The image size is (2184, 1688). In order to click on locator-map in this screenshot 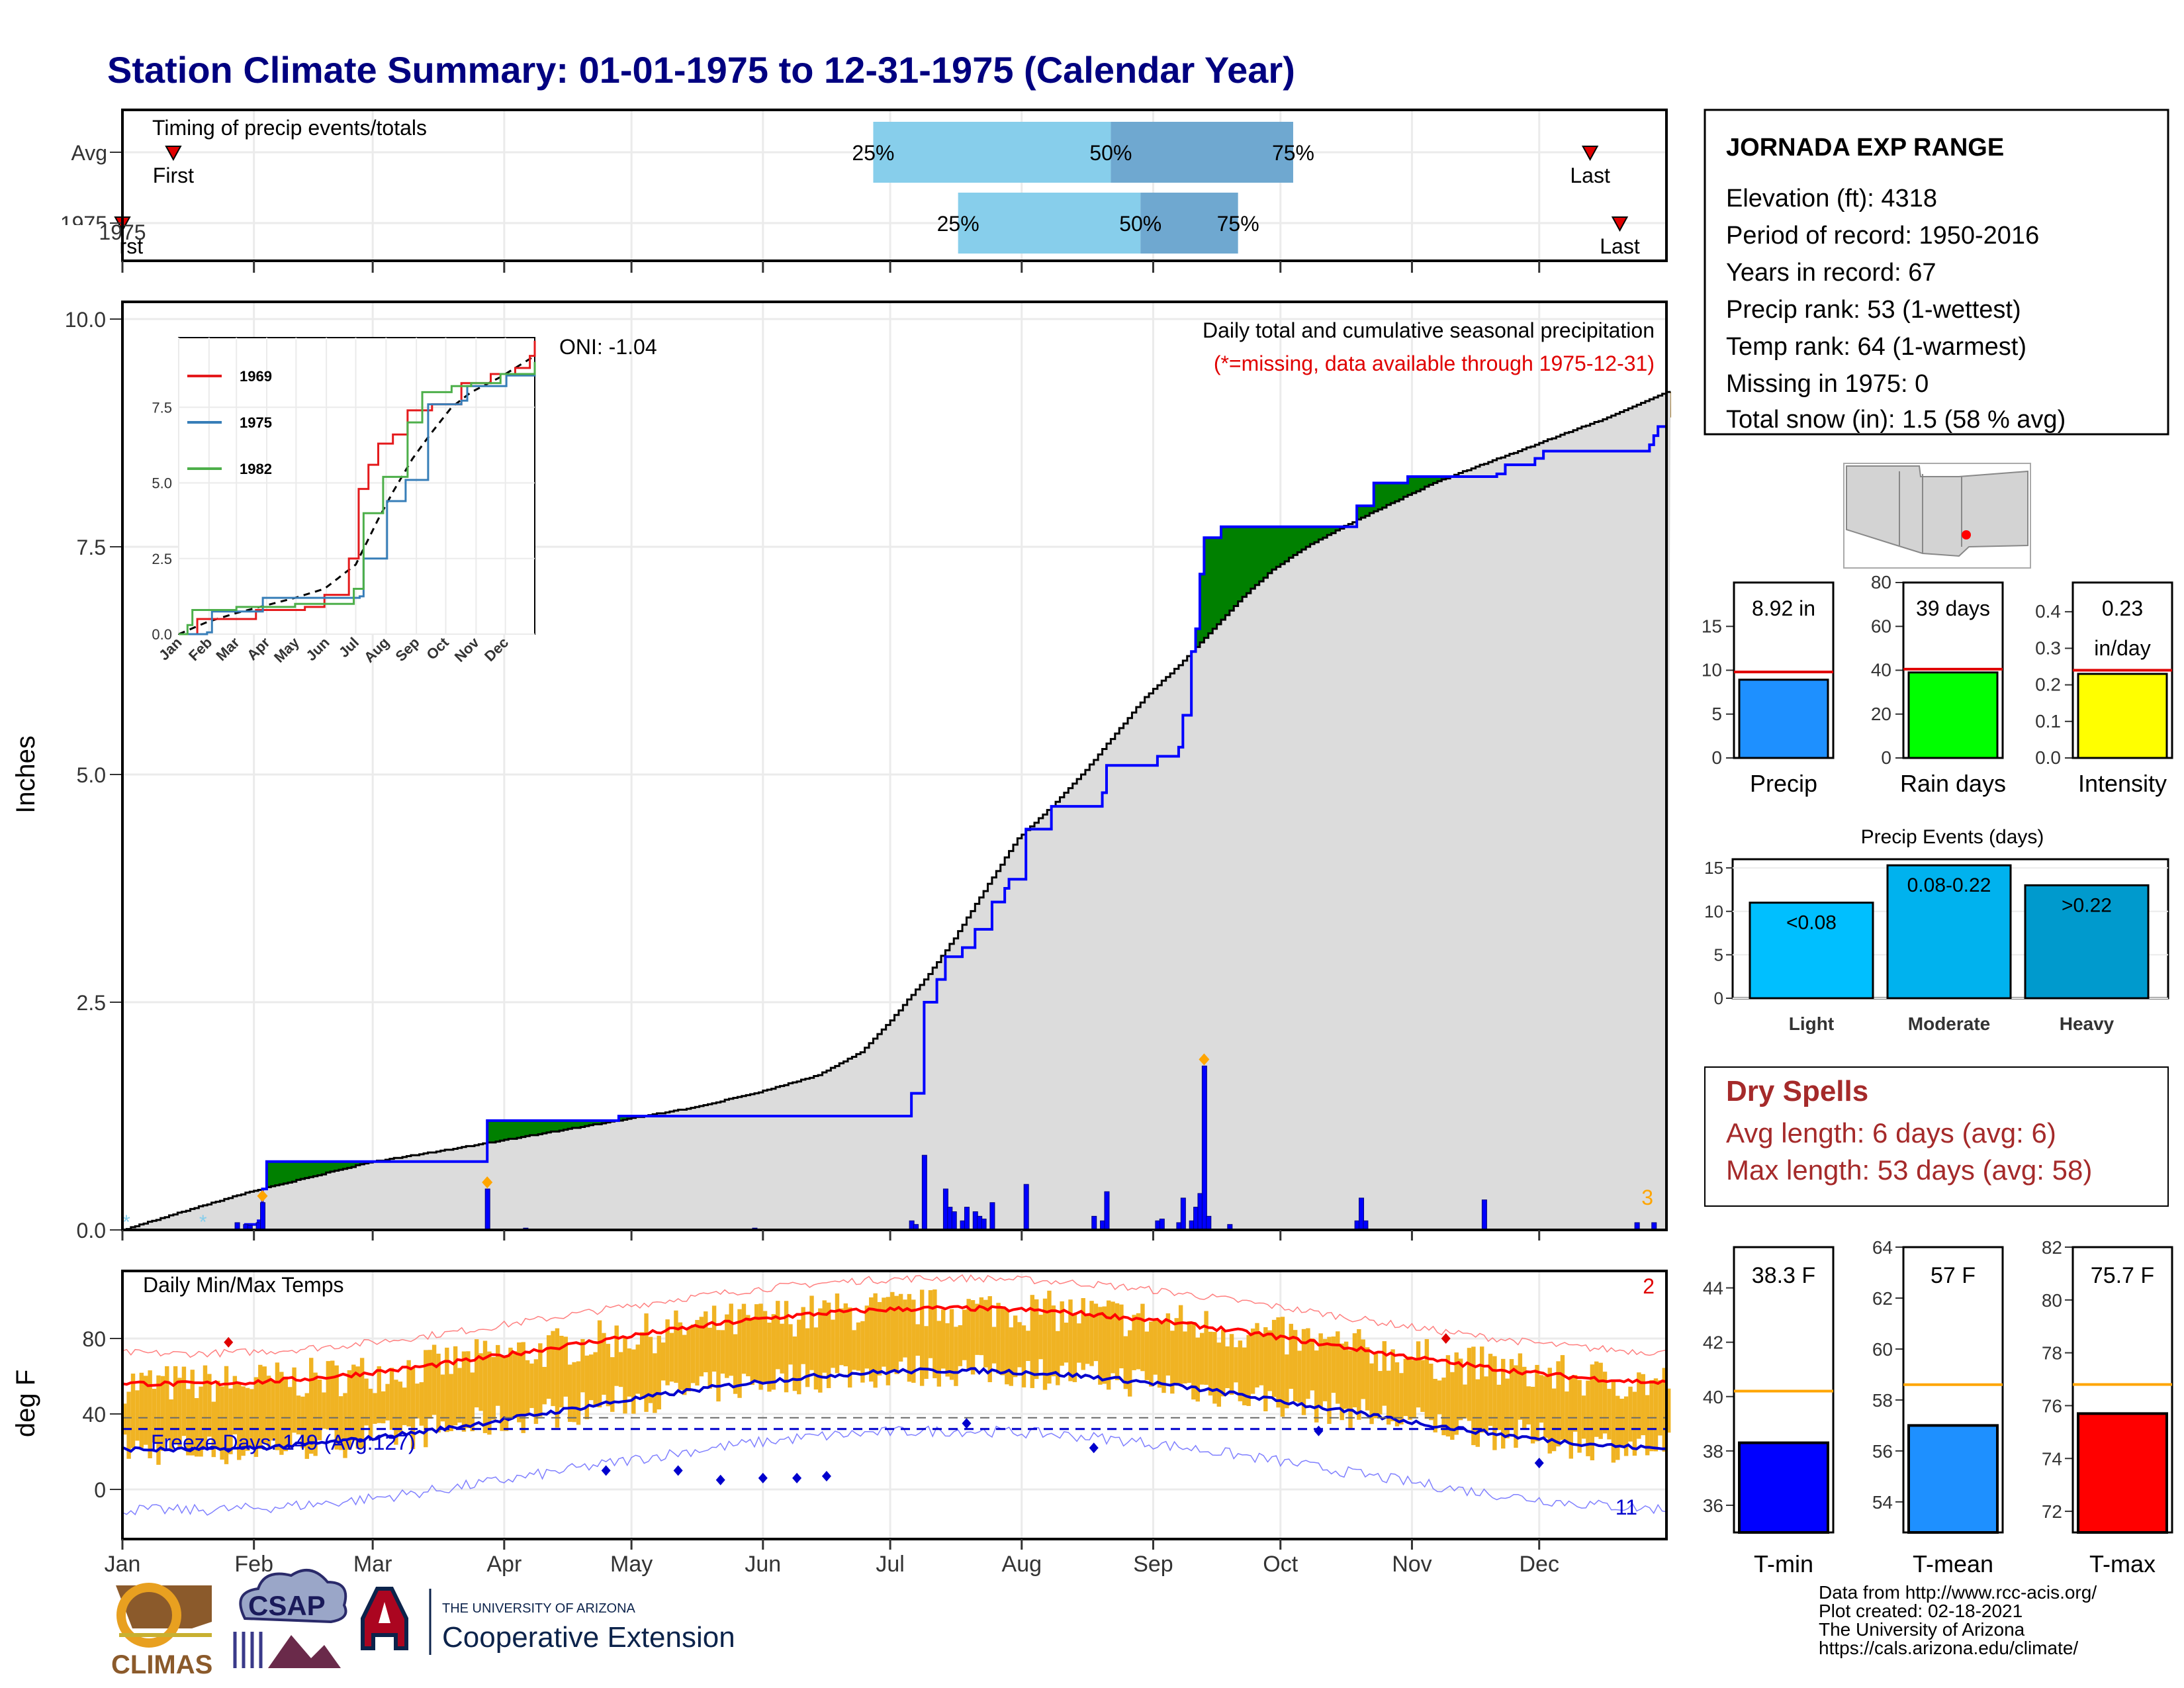, I will do `click(1937, 516)`.